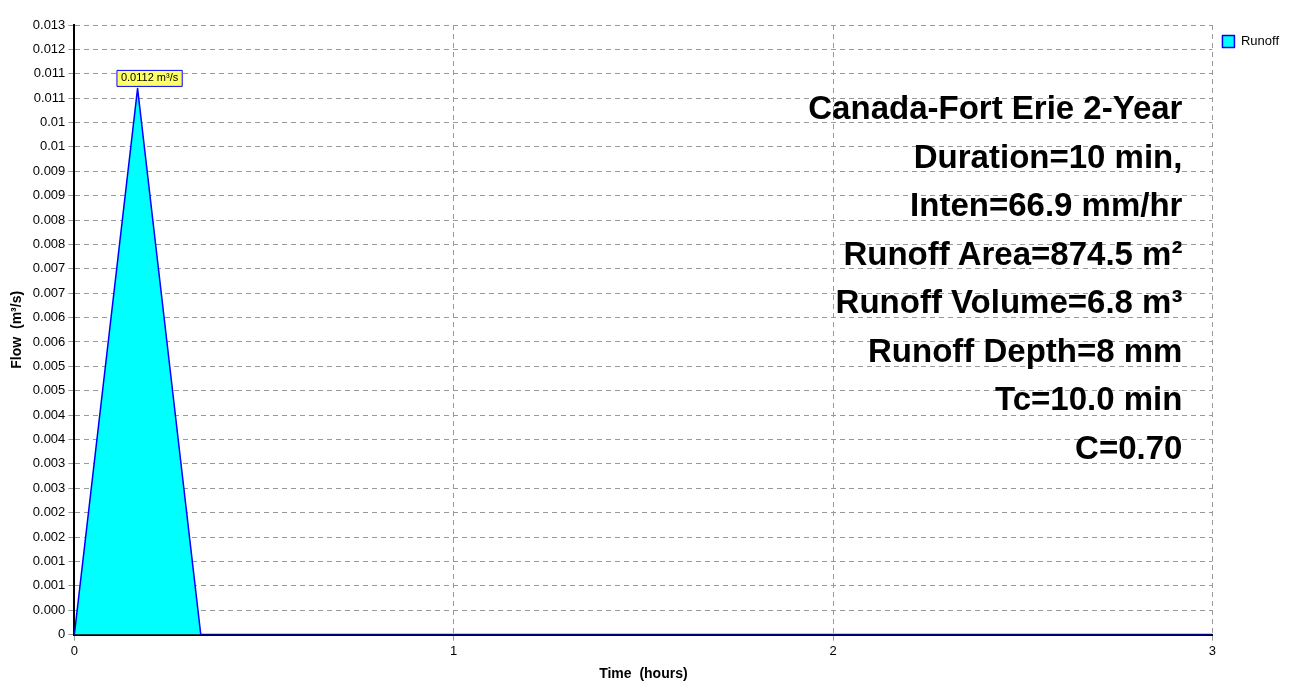  What do you see at coordinates (643, 673) in the screenshot?
I see `x-axis-title: Time (hours)` at bounding box center [643, 673].